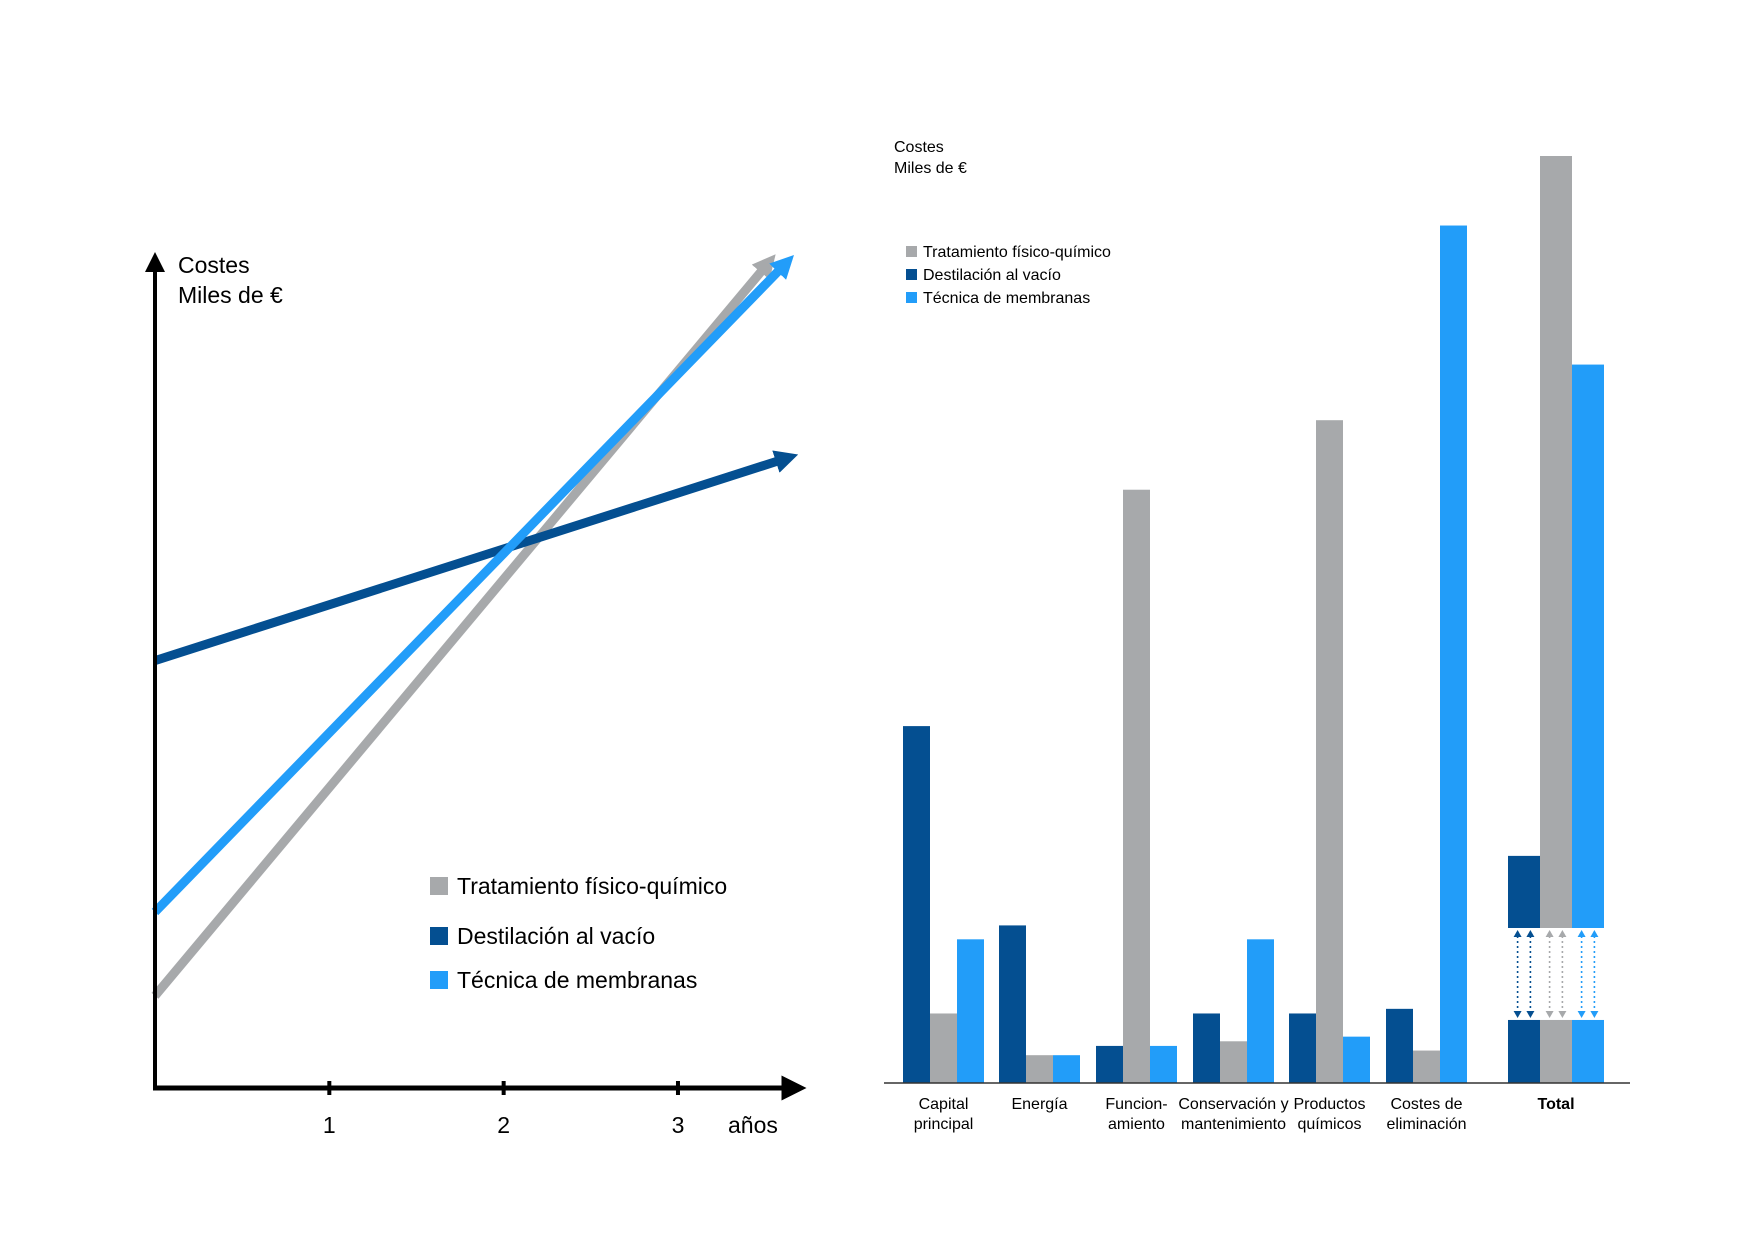 The image size is (1754, 1240). Describe the element at coordinates (1136, 1104) in the screenshot. I see `category-label: Funcion-` at that location.